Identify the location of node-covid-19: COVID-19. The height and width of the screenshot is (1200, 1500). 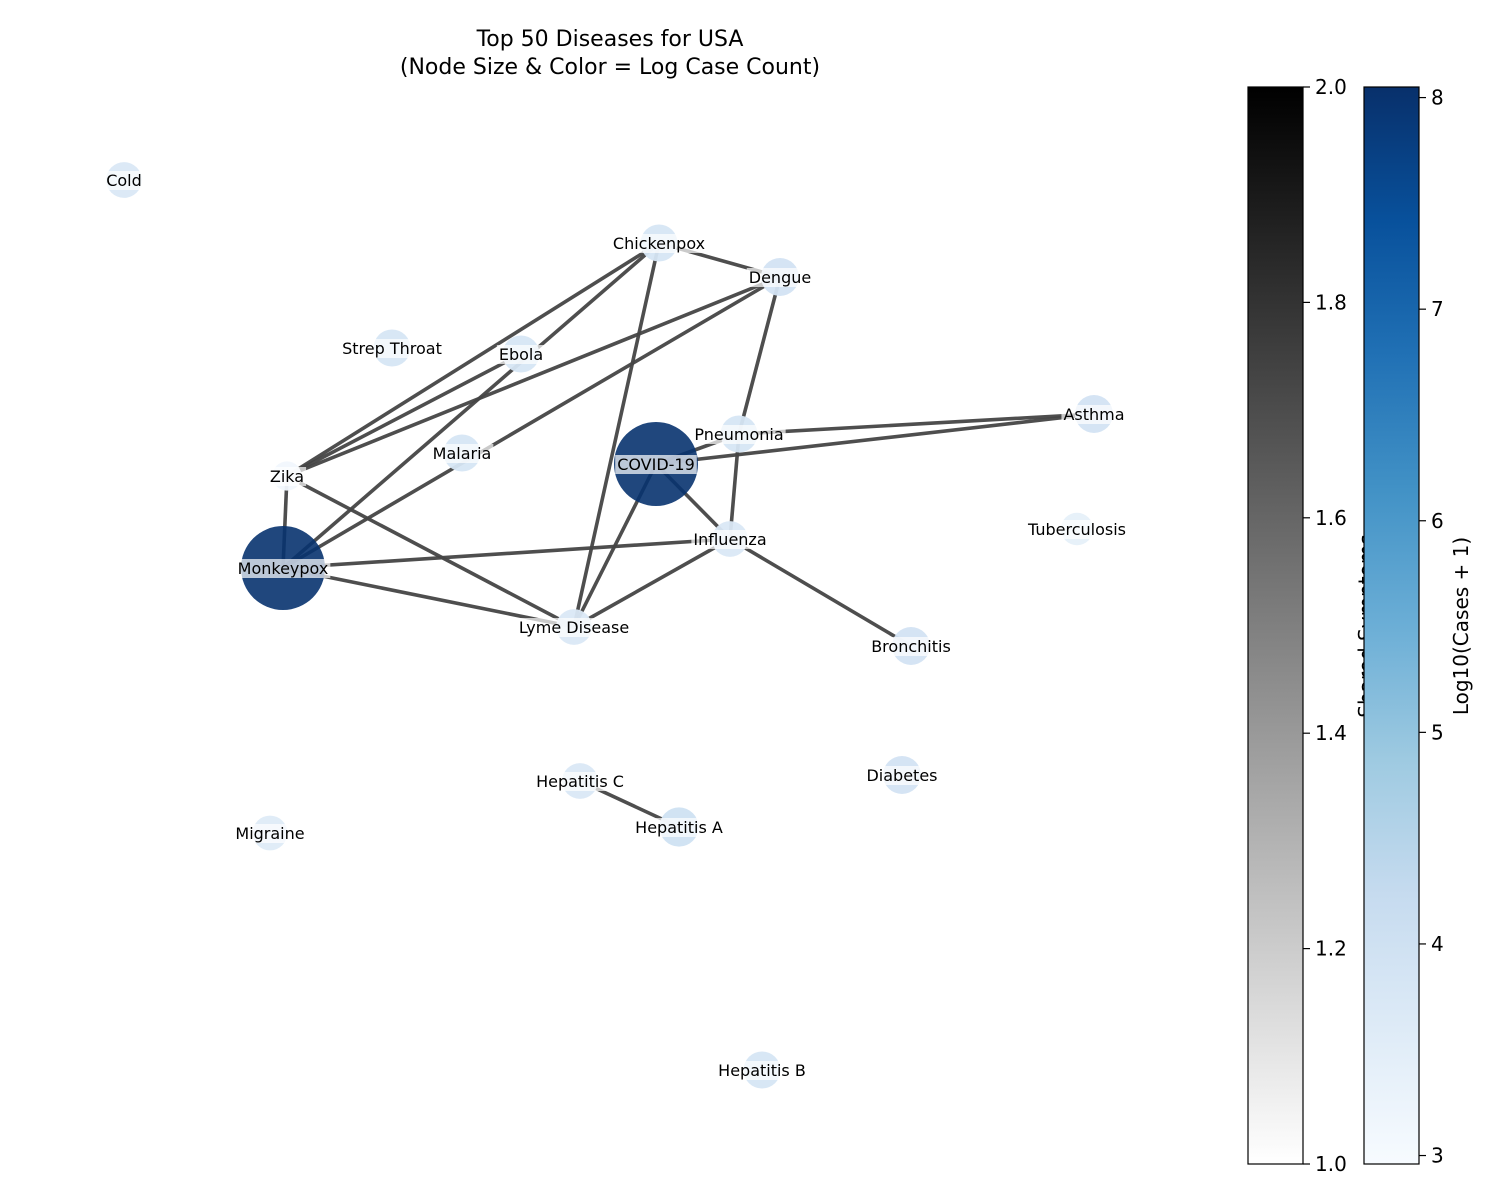
(656, 464).